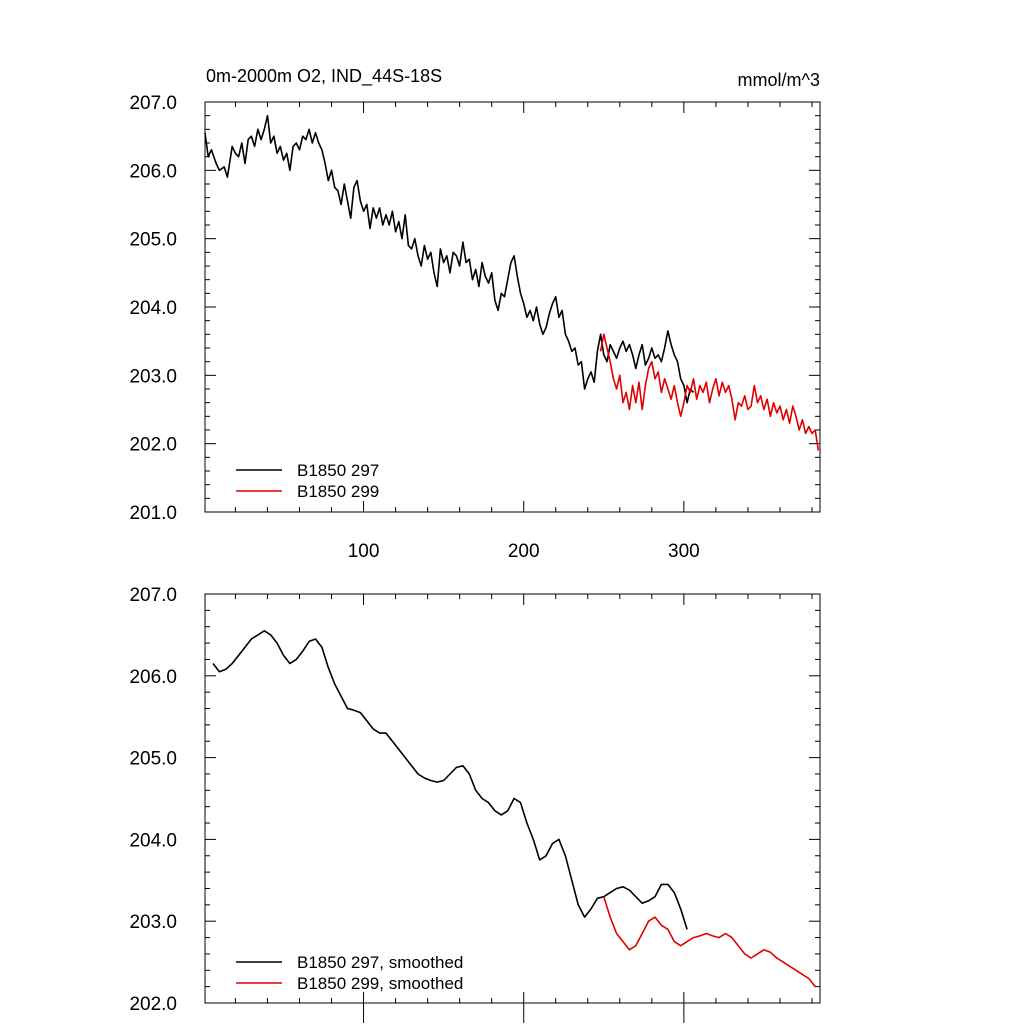 Image resolution: width=1024 pixels, height=1024 pixels. What do you see at coordinates (153, 308) in the screenshot?
I see `top-ytick-label: 204.0` at bounding box center [153, 308].